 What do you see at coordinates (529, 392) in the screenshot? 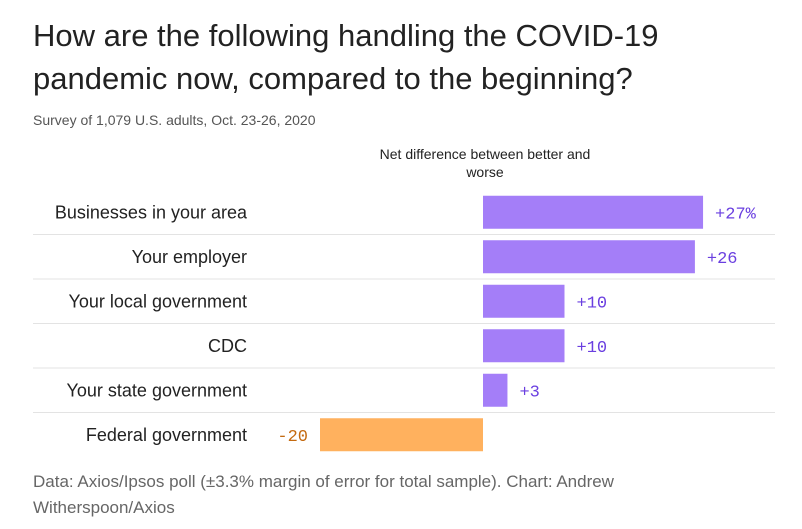
I see `data-label: +3` at bounding box center [529, 392].